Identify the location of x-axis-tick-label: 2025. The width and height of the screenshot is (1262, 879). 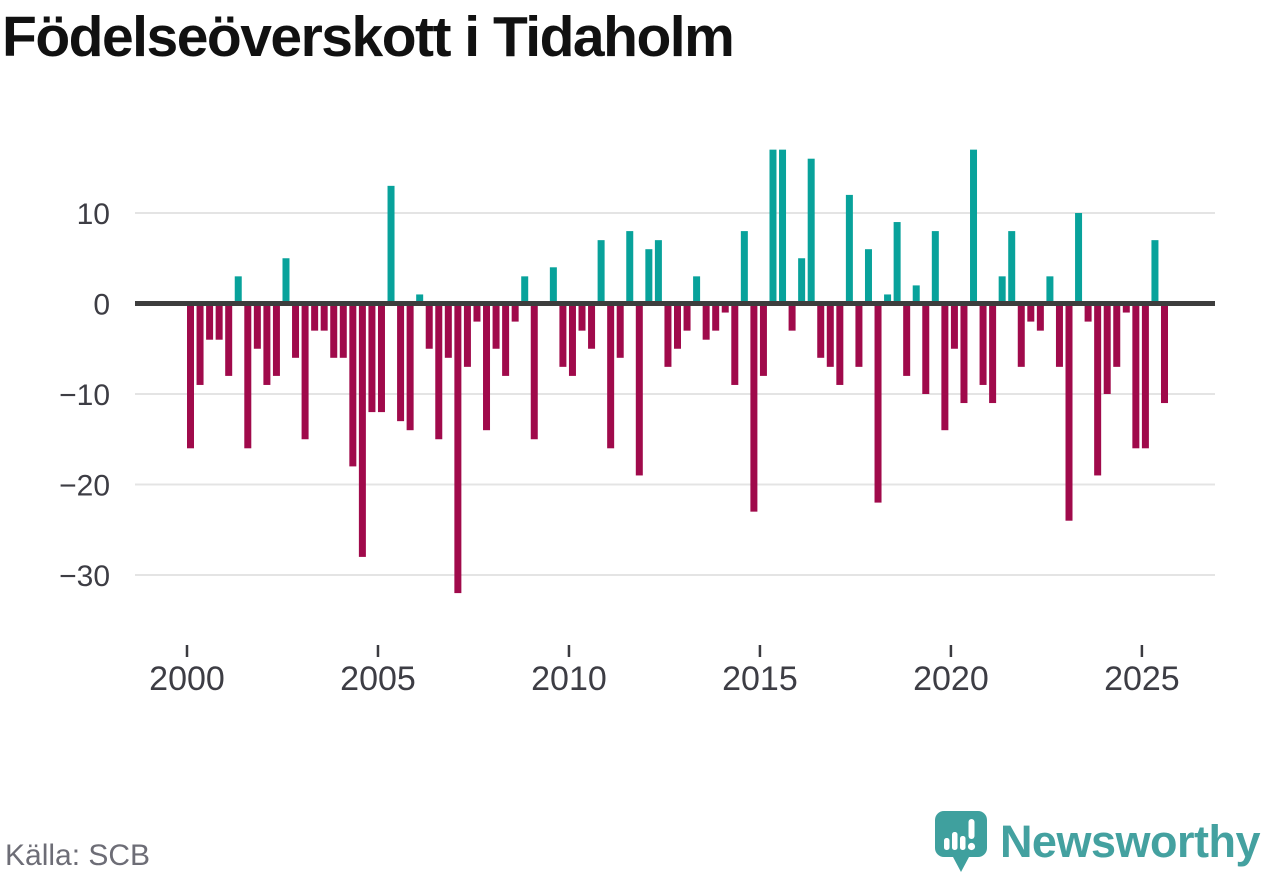
(1142, 679).